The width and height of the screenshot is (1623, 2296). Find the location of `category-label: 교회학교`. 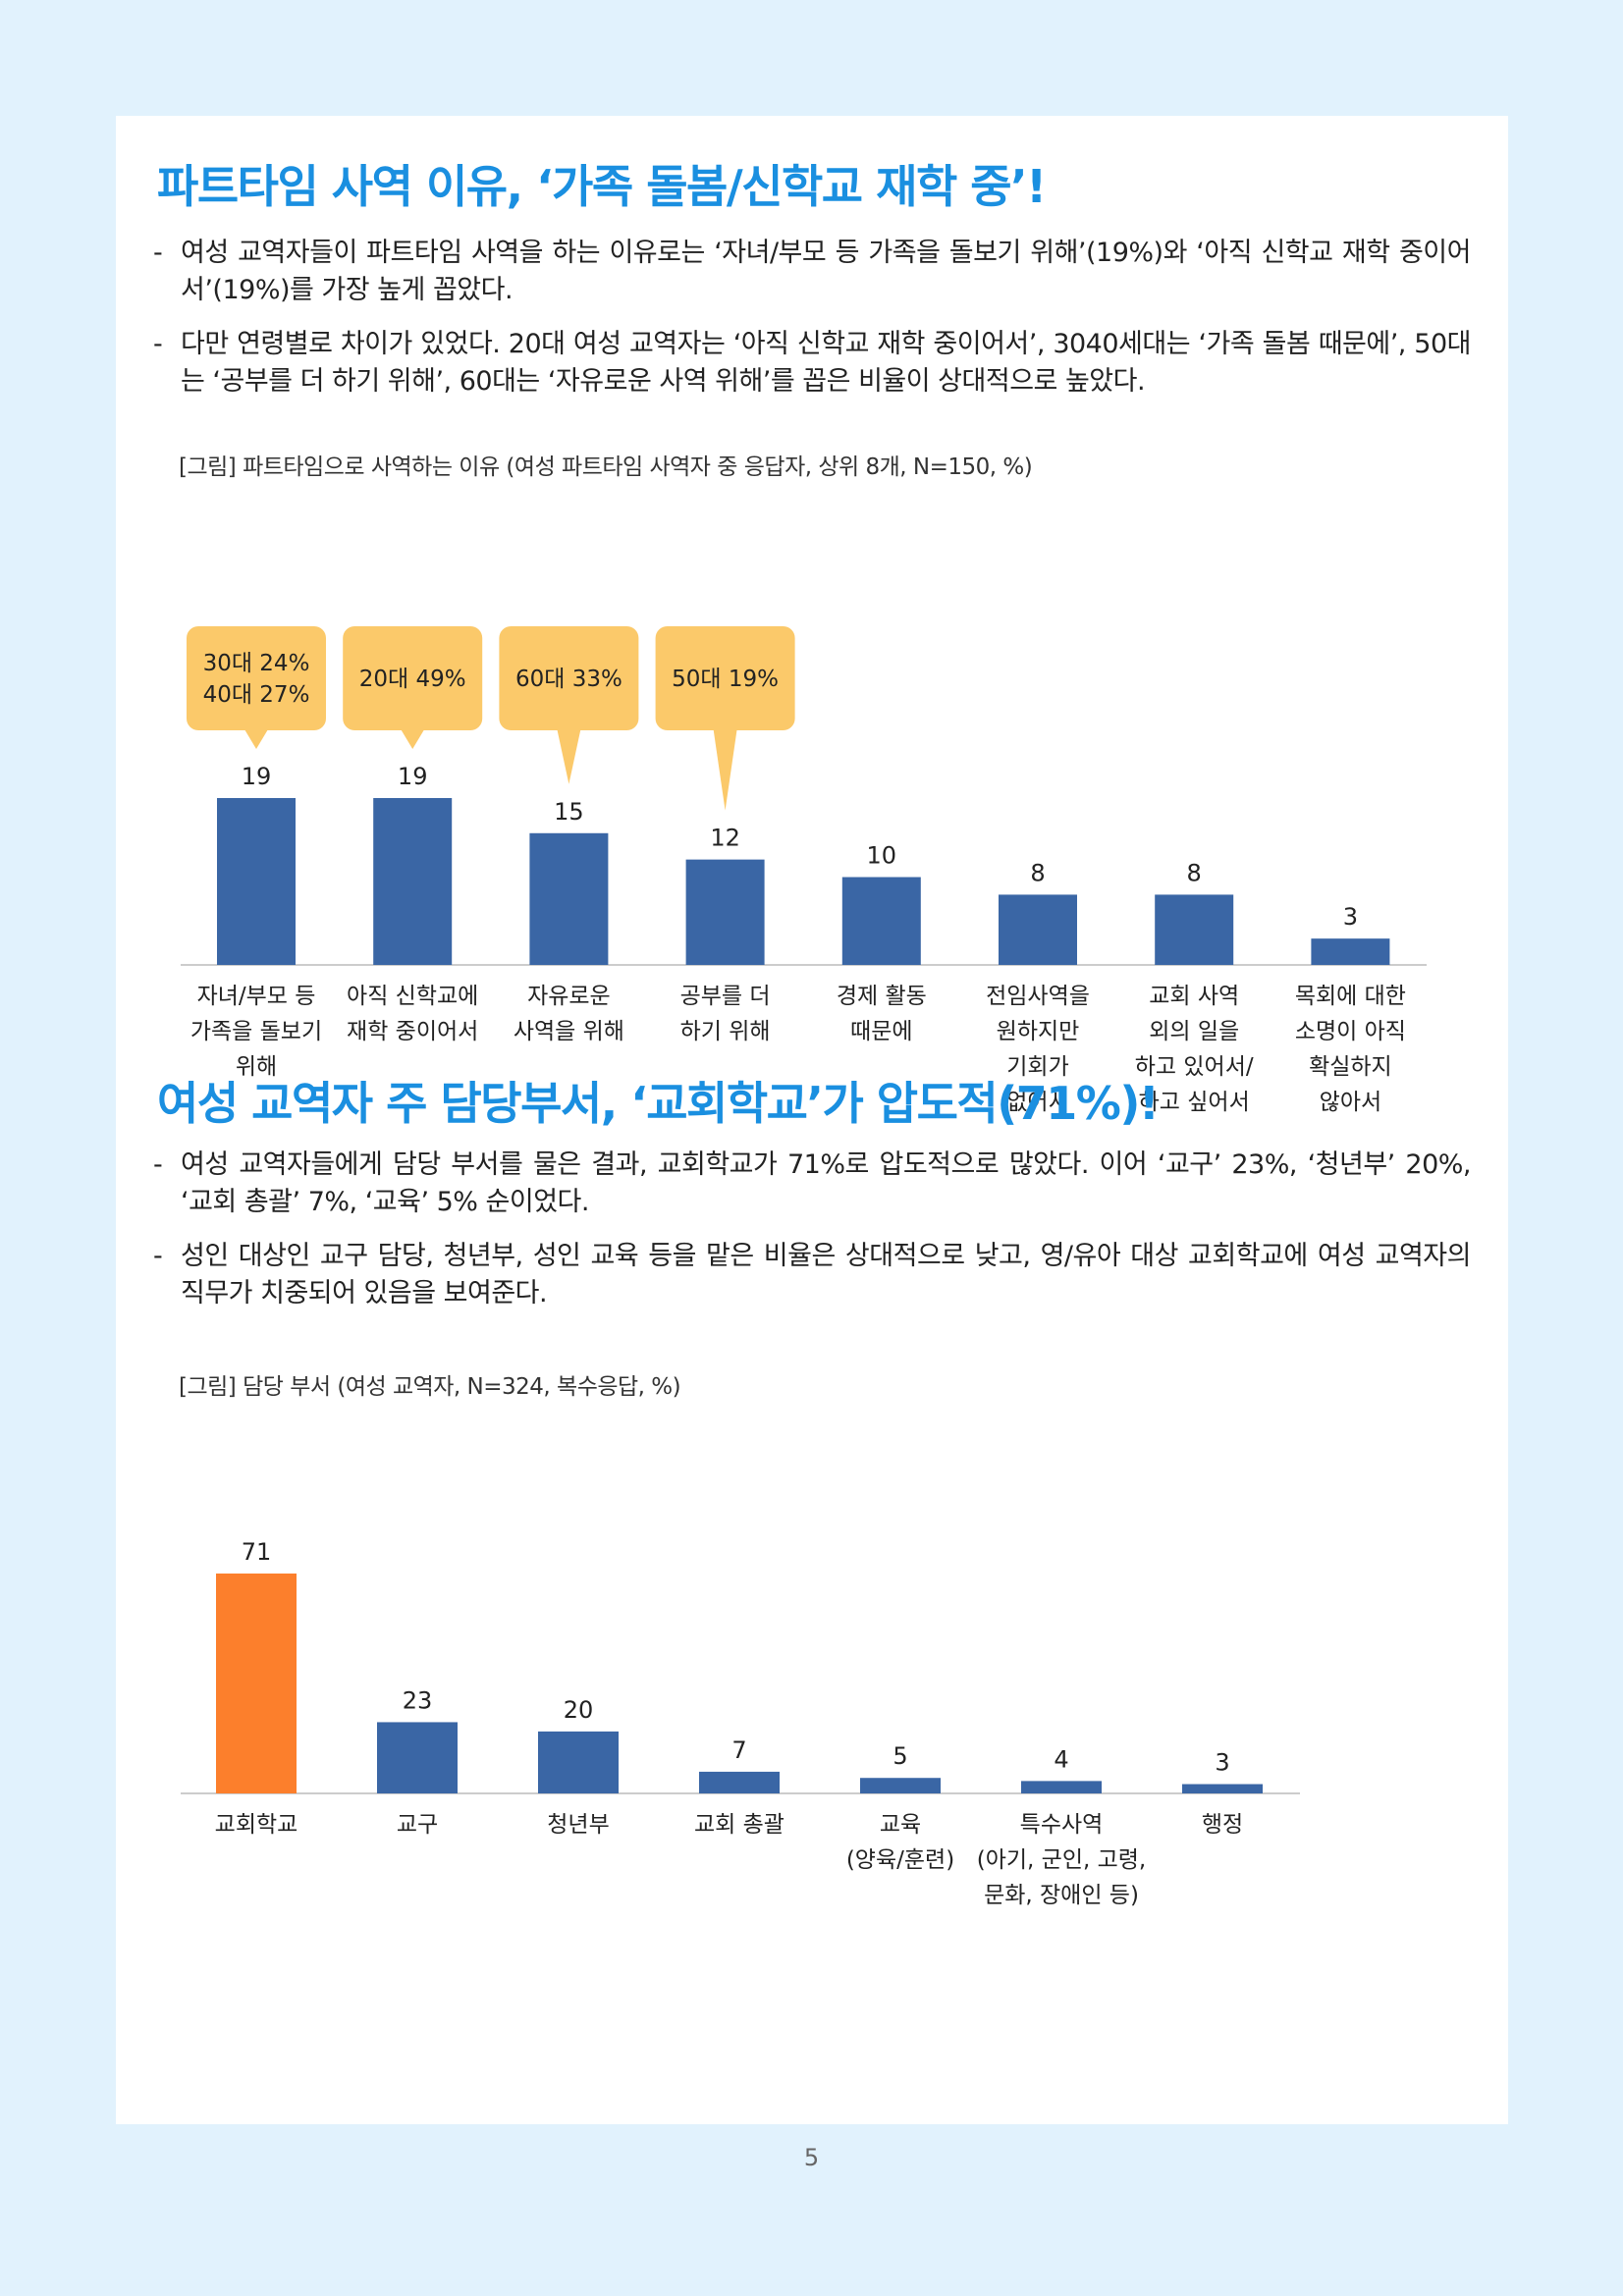

category-label: 교회학교 is located at coordinates (256, 1825).